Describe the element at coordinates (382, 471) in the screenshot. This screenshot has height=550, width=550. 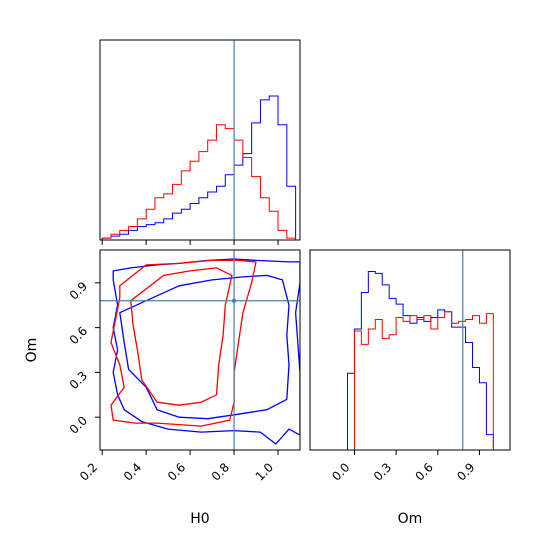
I see `om-hist-tick-label: 0.3` at that location.